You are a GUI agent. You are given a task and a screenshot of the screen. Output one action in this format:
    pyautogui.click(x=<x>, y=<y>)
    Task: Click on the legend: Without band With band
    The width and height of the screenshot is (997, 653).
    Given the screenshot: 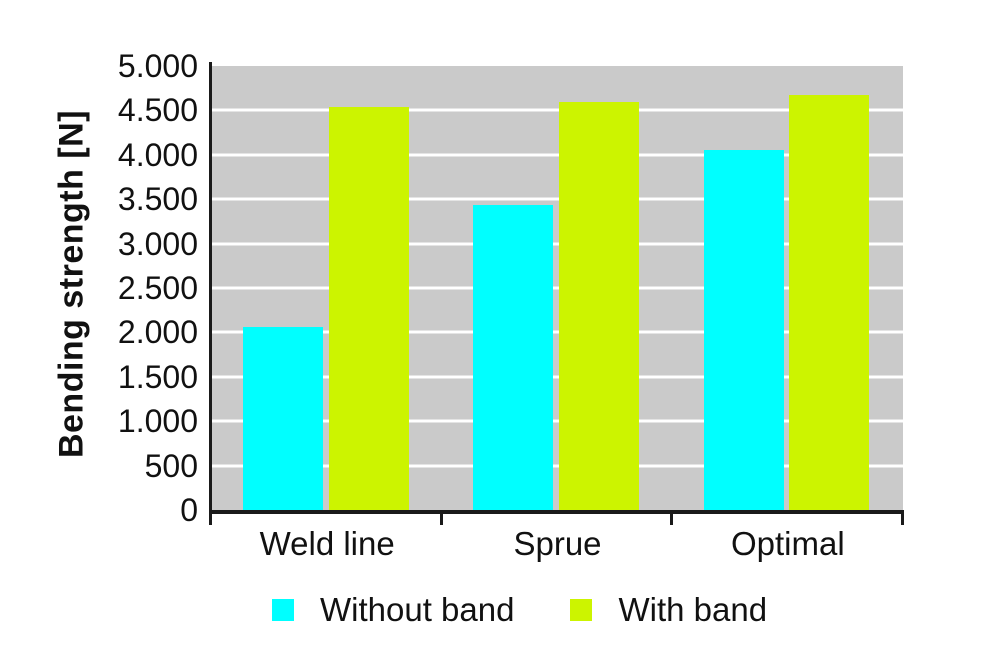 What is the action you would take?
    pyautogui.click(x=519, y=609)
    